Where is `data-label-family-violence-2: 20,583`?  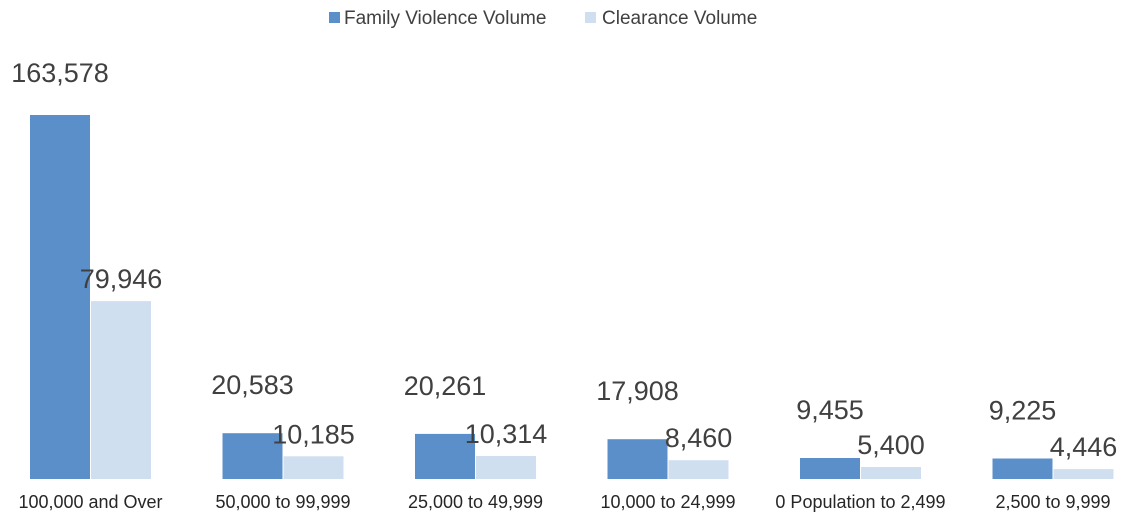 data-label-family-violence-2: 20,583 is located at coordinates (252, 385).